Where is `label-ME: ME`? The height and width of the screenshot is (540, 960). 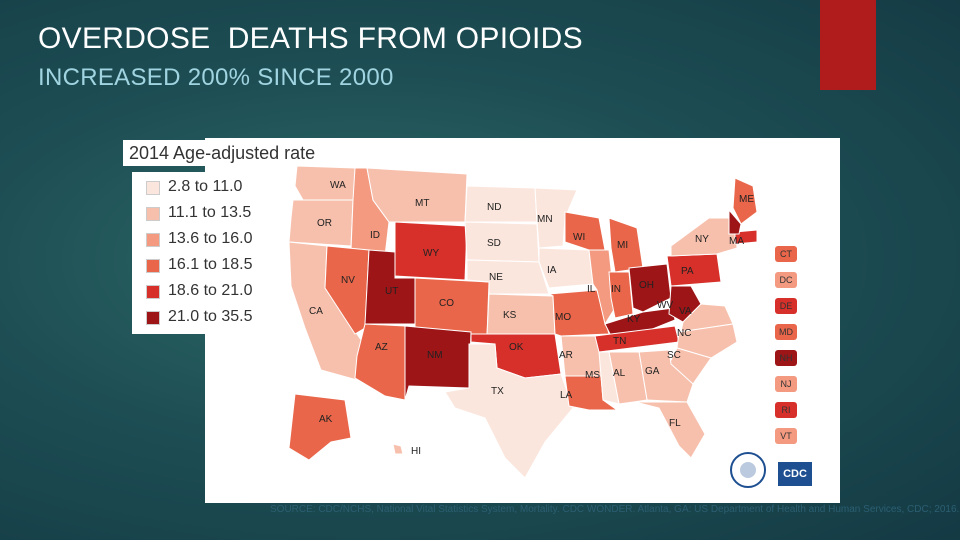
label-ME: ME is located at coordinates (746, 199).